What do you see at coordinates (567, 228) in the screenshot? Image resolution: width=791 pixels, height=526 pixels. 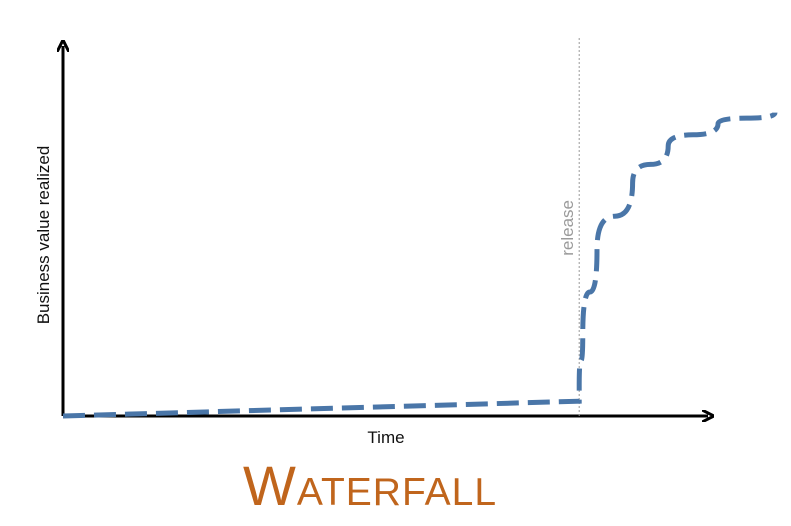 I see `release-annotation: release` at bounding box center [567, 228].